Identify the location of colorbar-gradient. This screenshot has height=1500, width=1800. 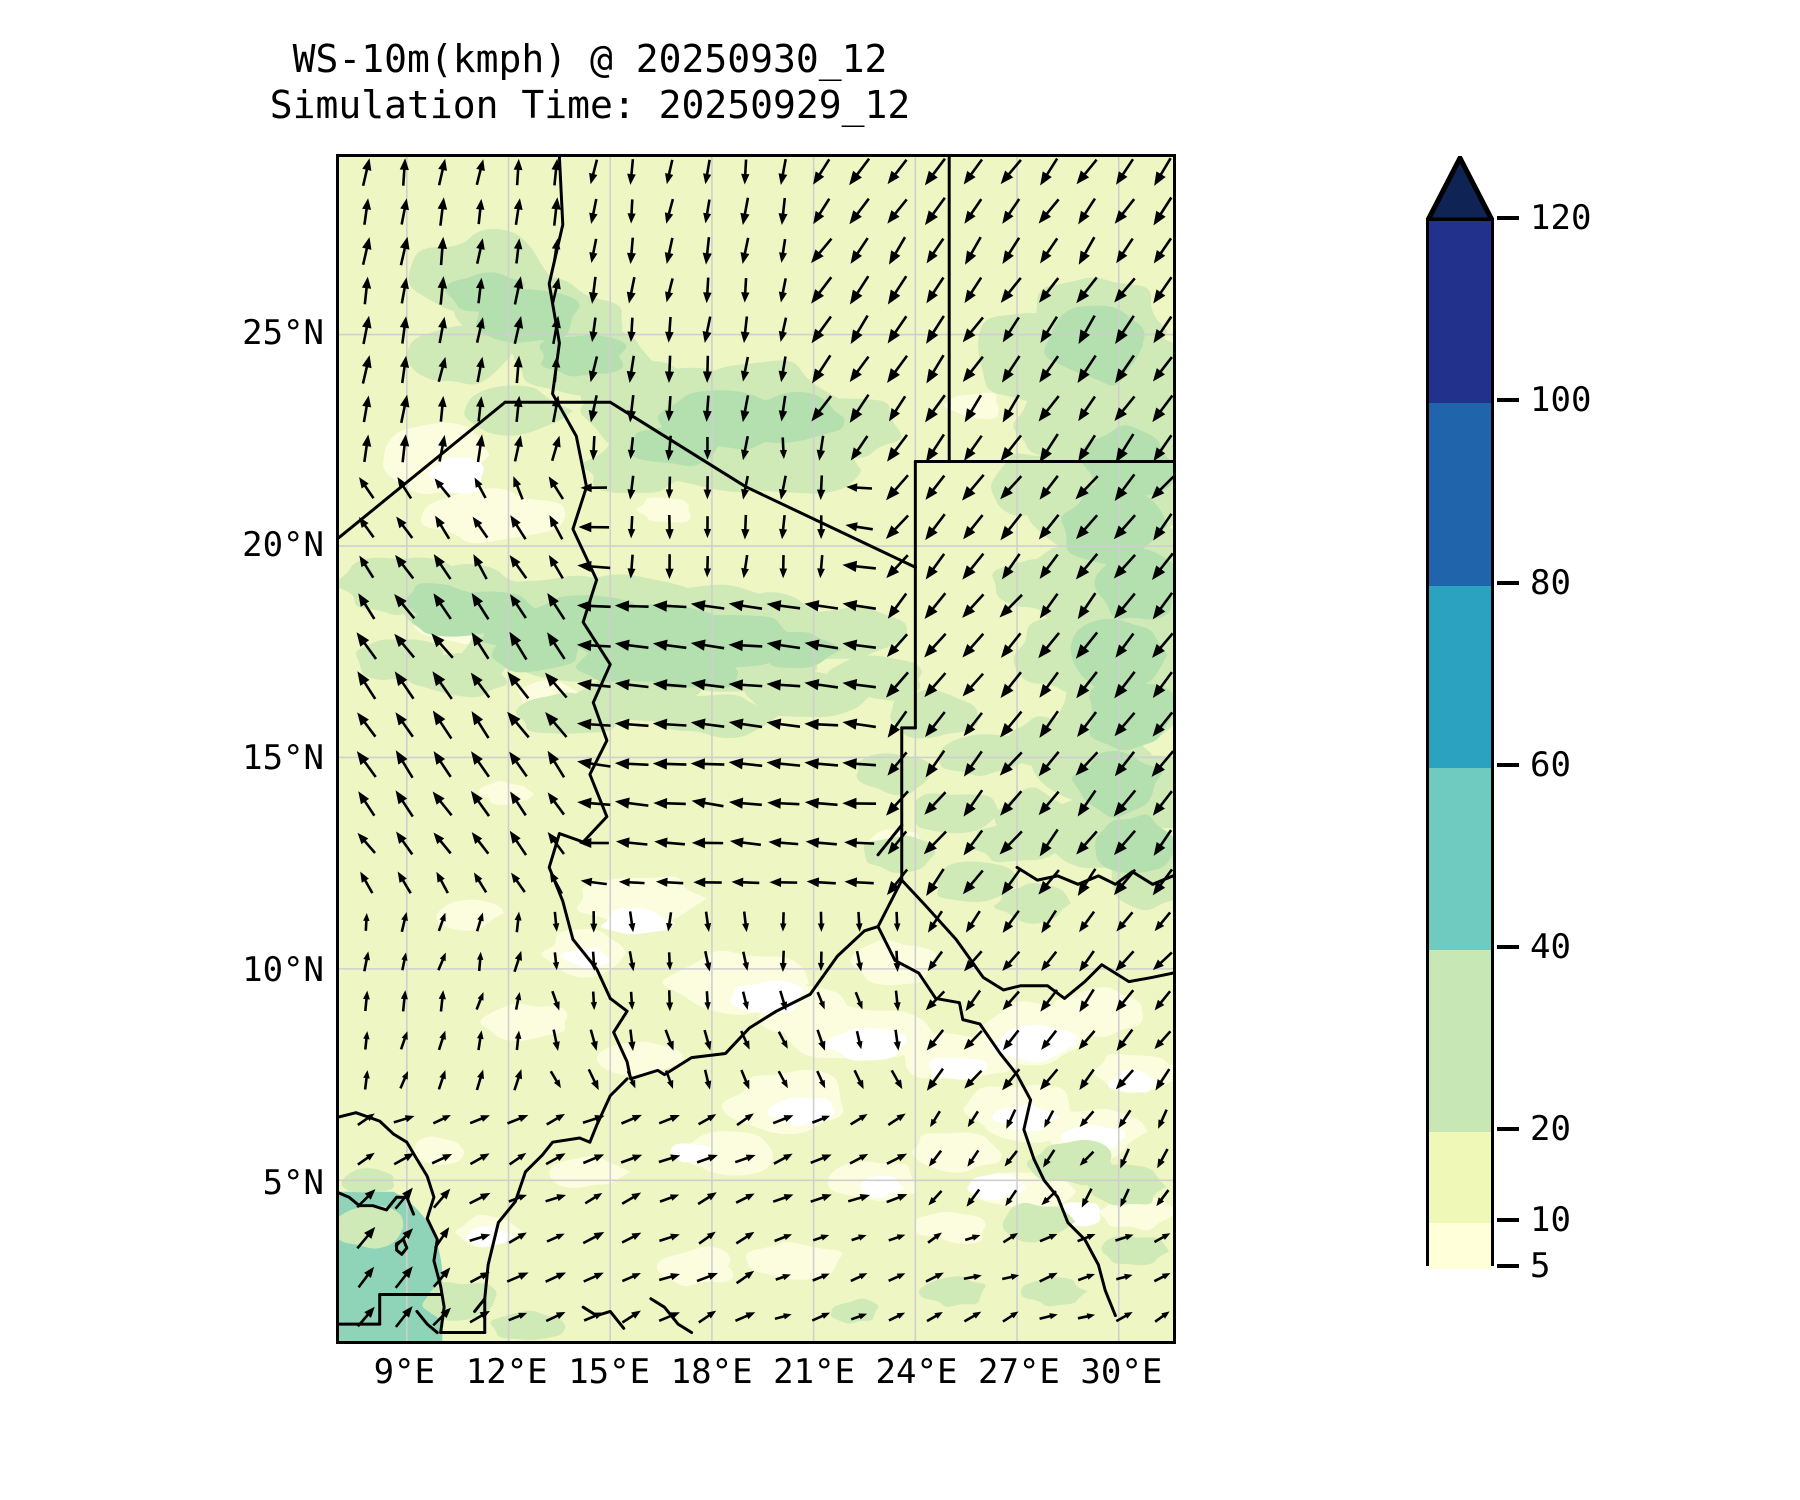
(1460, 743).